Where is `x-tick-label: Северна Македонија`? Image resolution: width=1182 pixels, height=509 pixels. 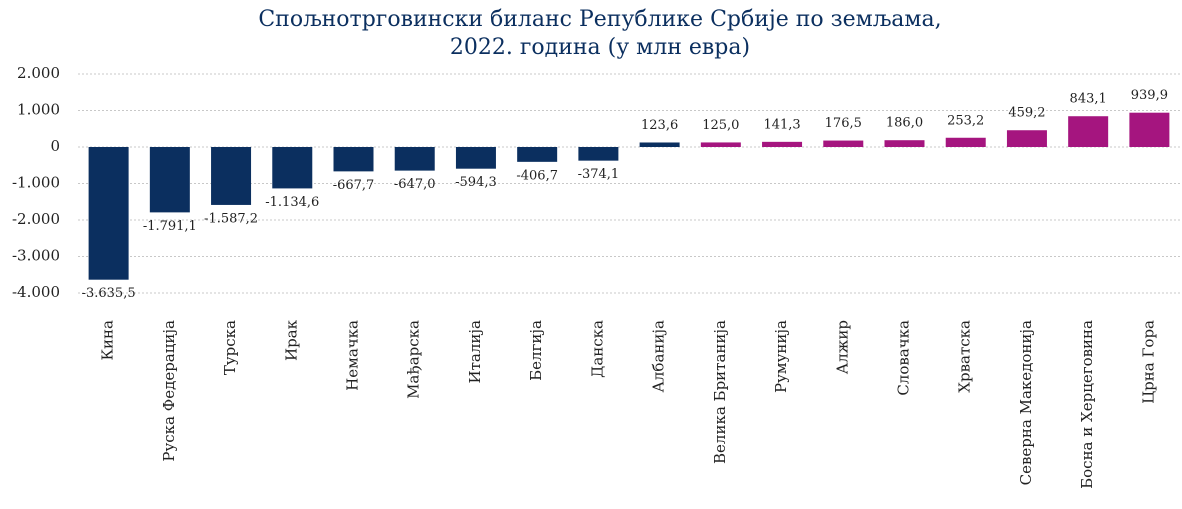
x-tick-label: Северна Македонија is located at coordinates (1026, 402).